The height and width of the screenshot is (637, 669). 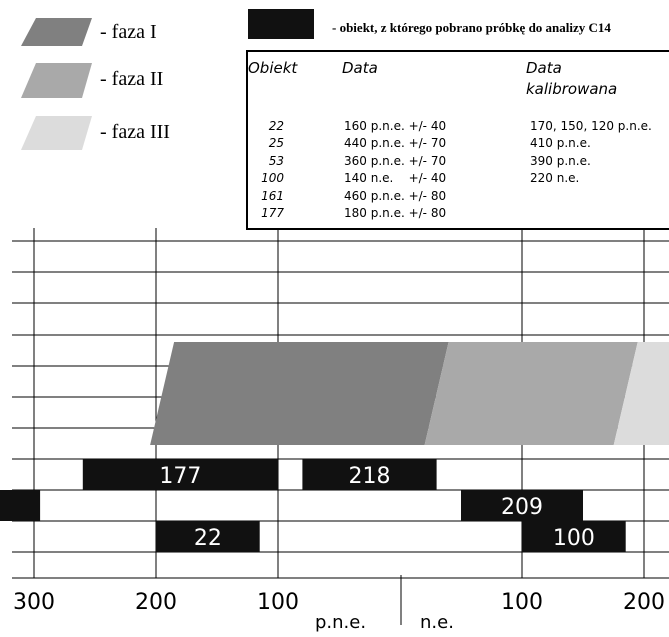 What do you see at coordinates (384, 604) in the screenshot?
I see `time-axis: p.n.e. n.e.` at bounding box center [384, 604].